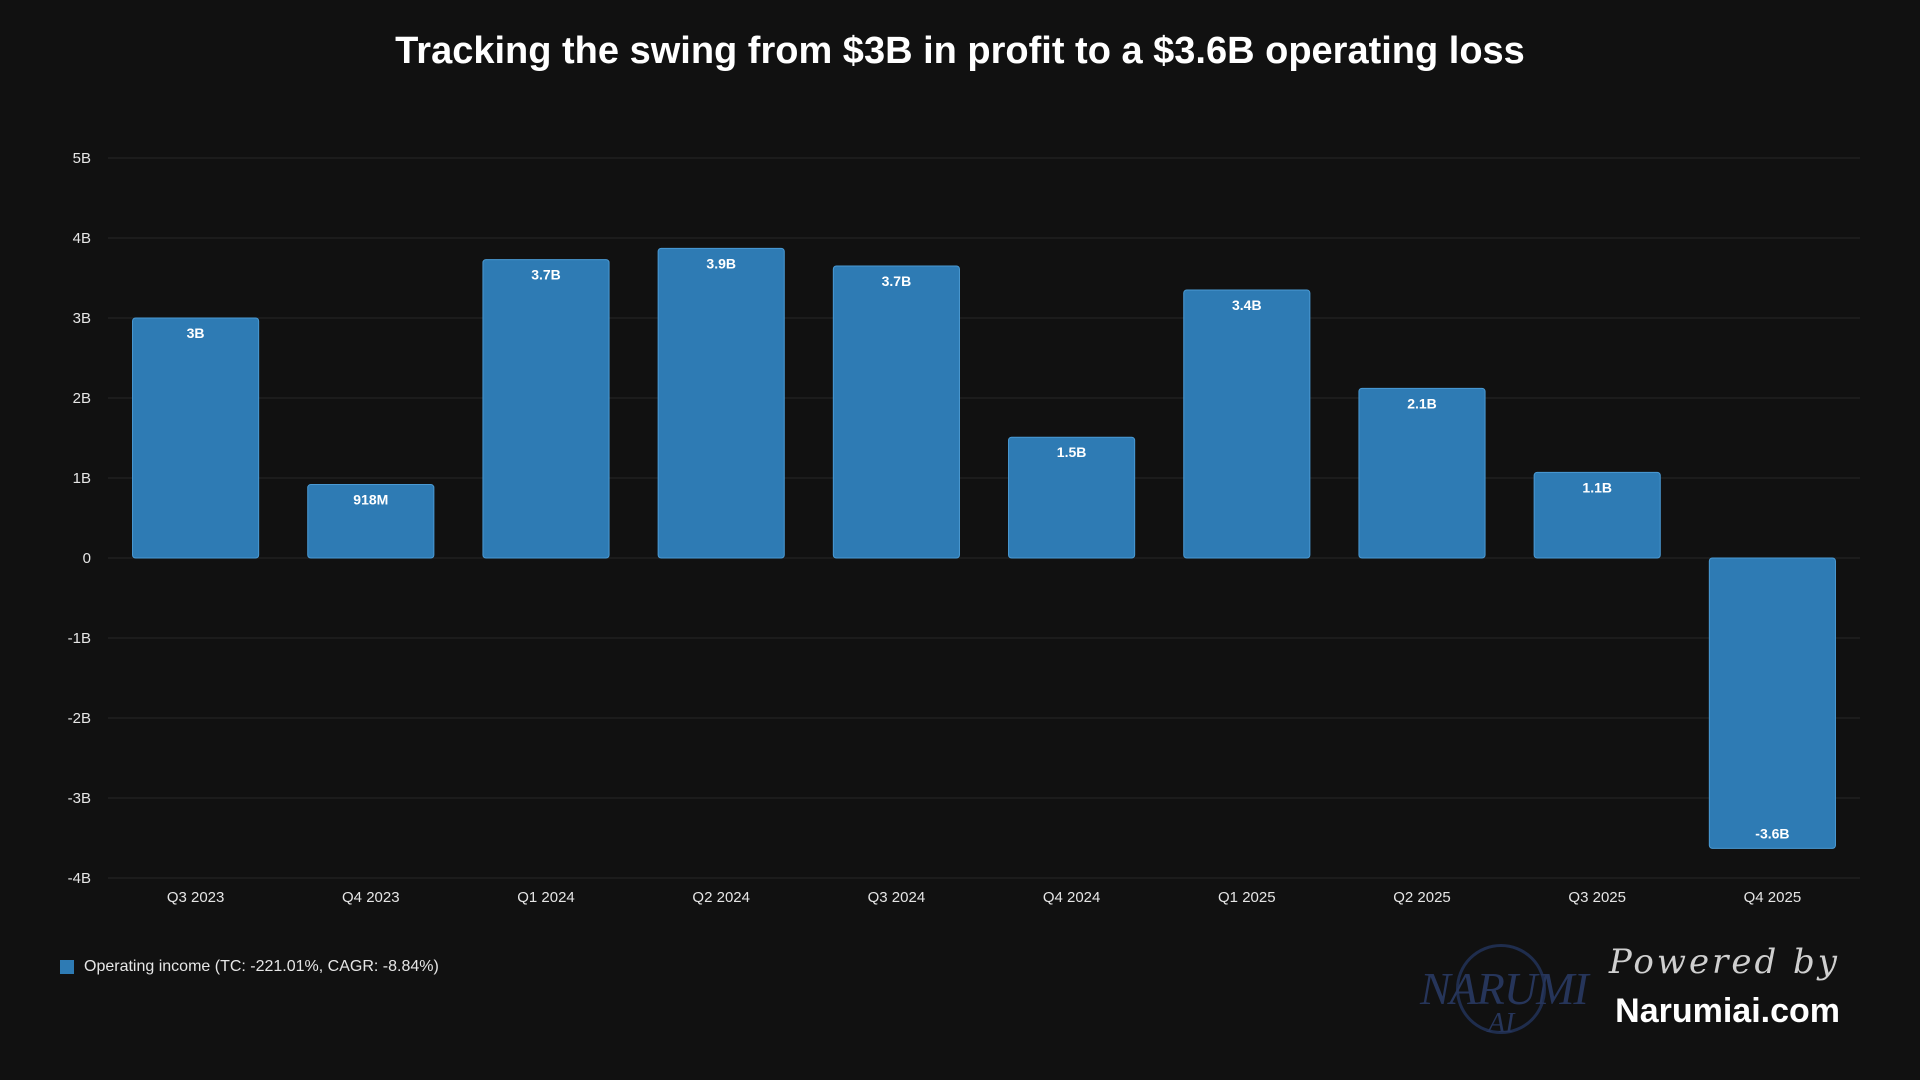 The height and width of the screenshot is (1080, 1920). Describe the element at coordinates (721, 897) in the screenshot. I see `x-tick-label: Q2 2024` at that location.